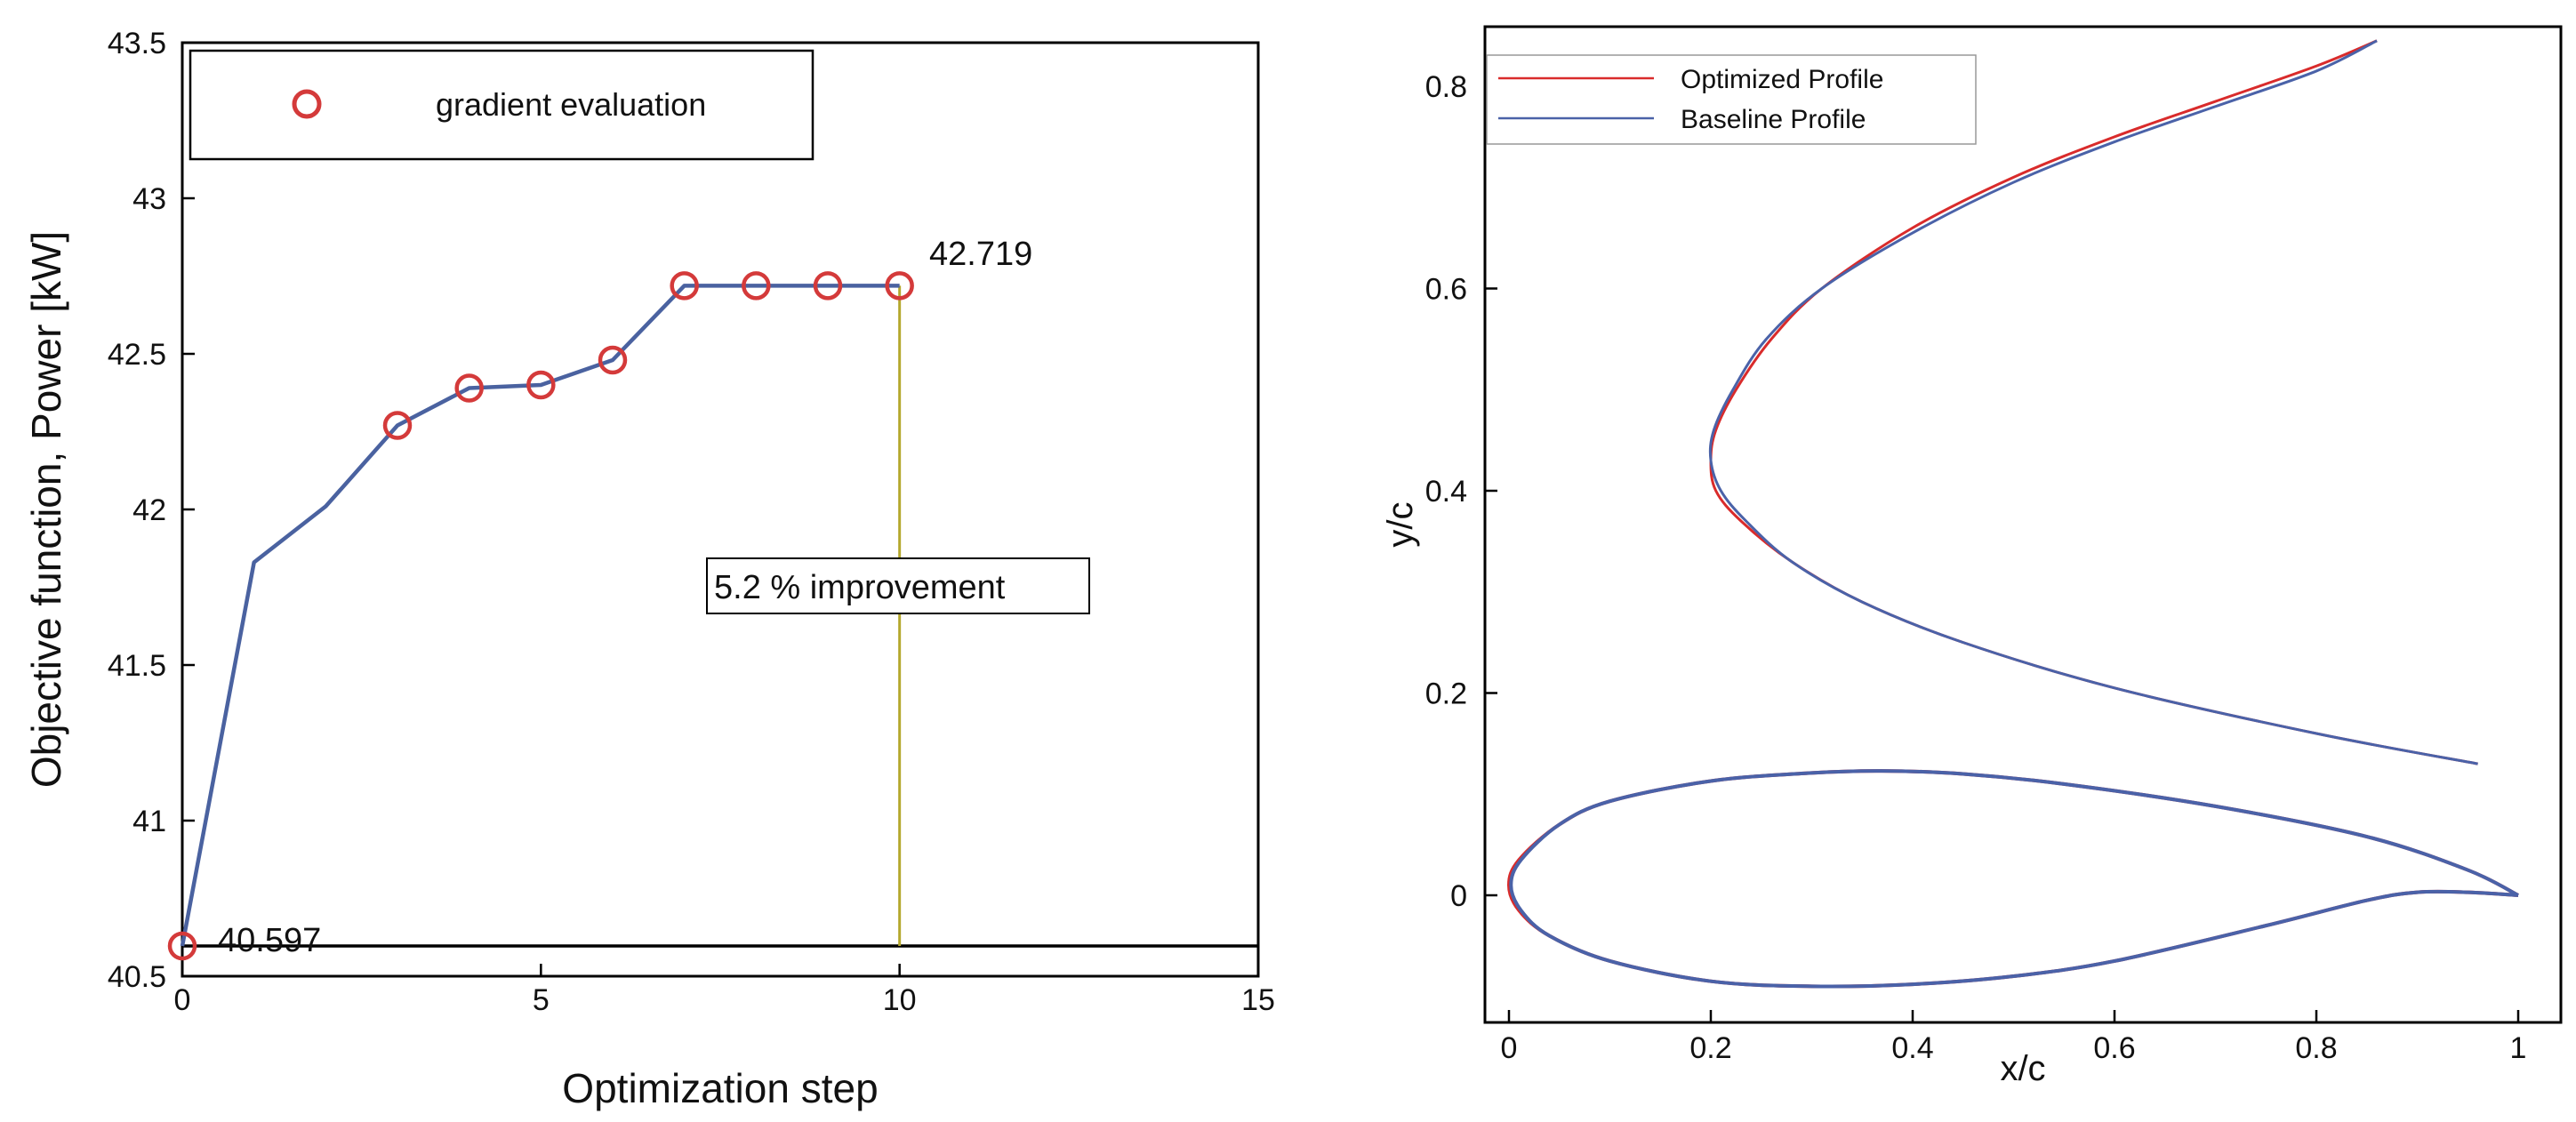  I want to click on legend-baseline-label: Baseline Profile, so click(1773, 119).